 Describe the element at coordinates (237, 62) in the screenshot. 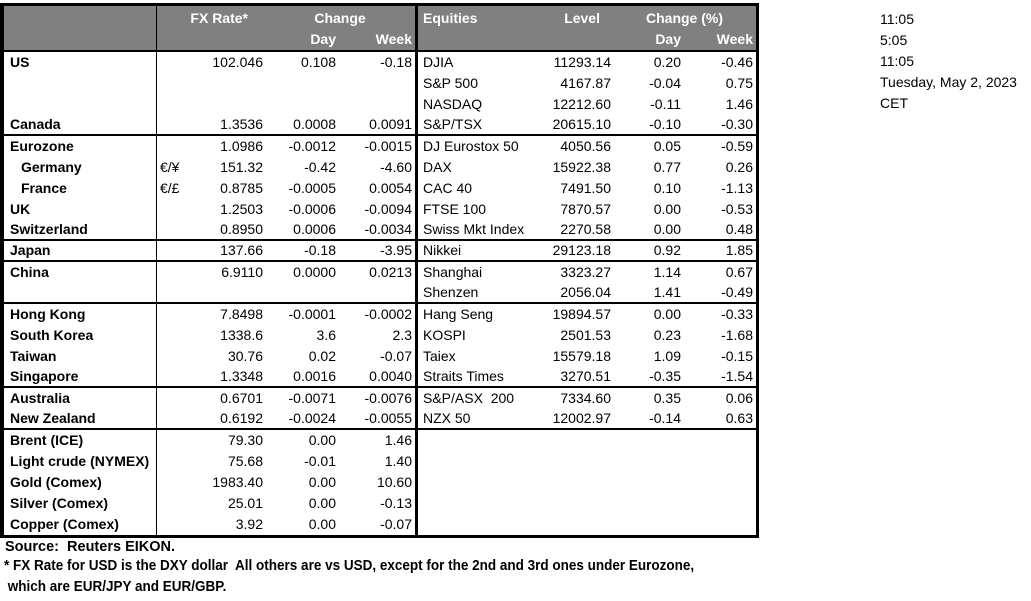

I see `fx-rate-value: 102.046` at that location.